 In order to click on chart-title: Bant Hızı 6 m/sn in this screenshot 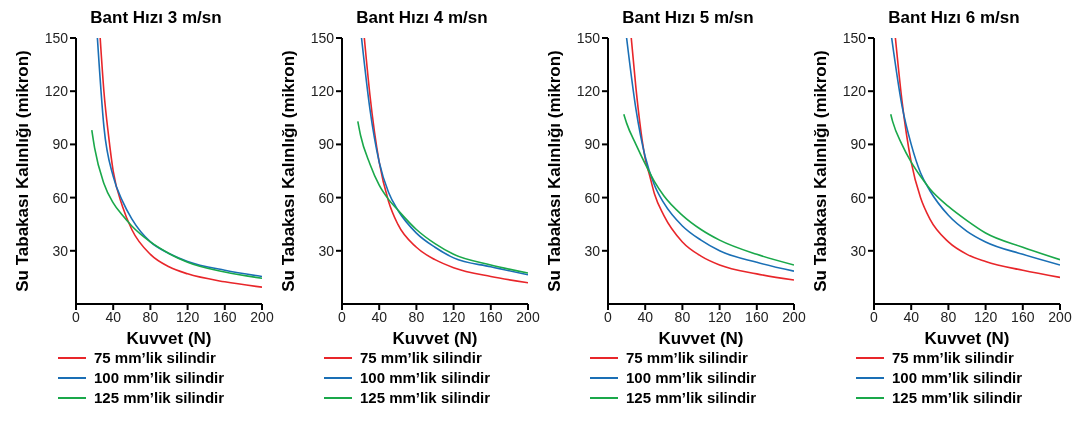, I will do `click(954, 18)`.